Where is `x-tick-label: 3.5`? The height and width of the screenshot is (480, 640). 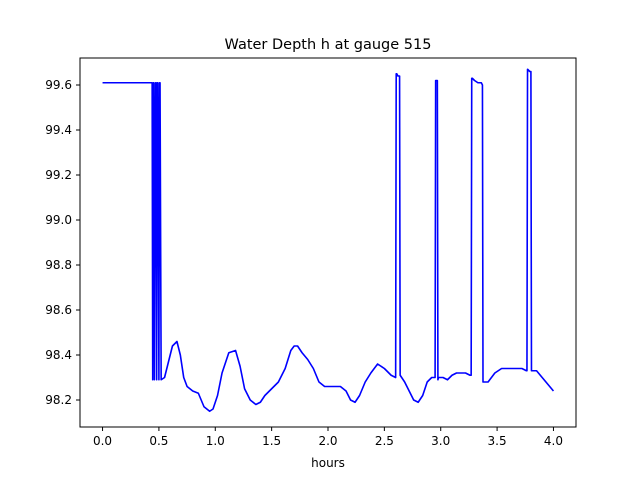
x-tick-label: 3.5 is located at coordinates (497, 441).